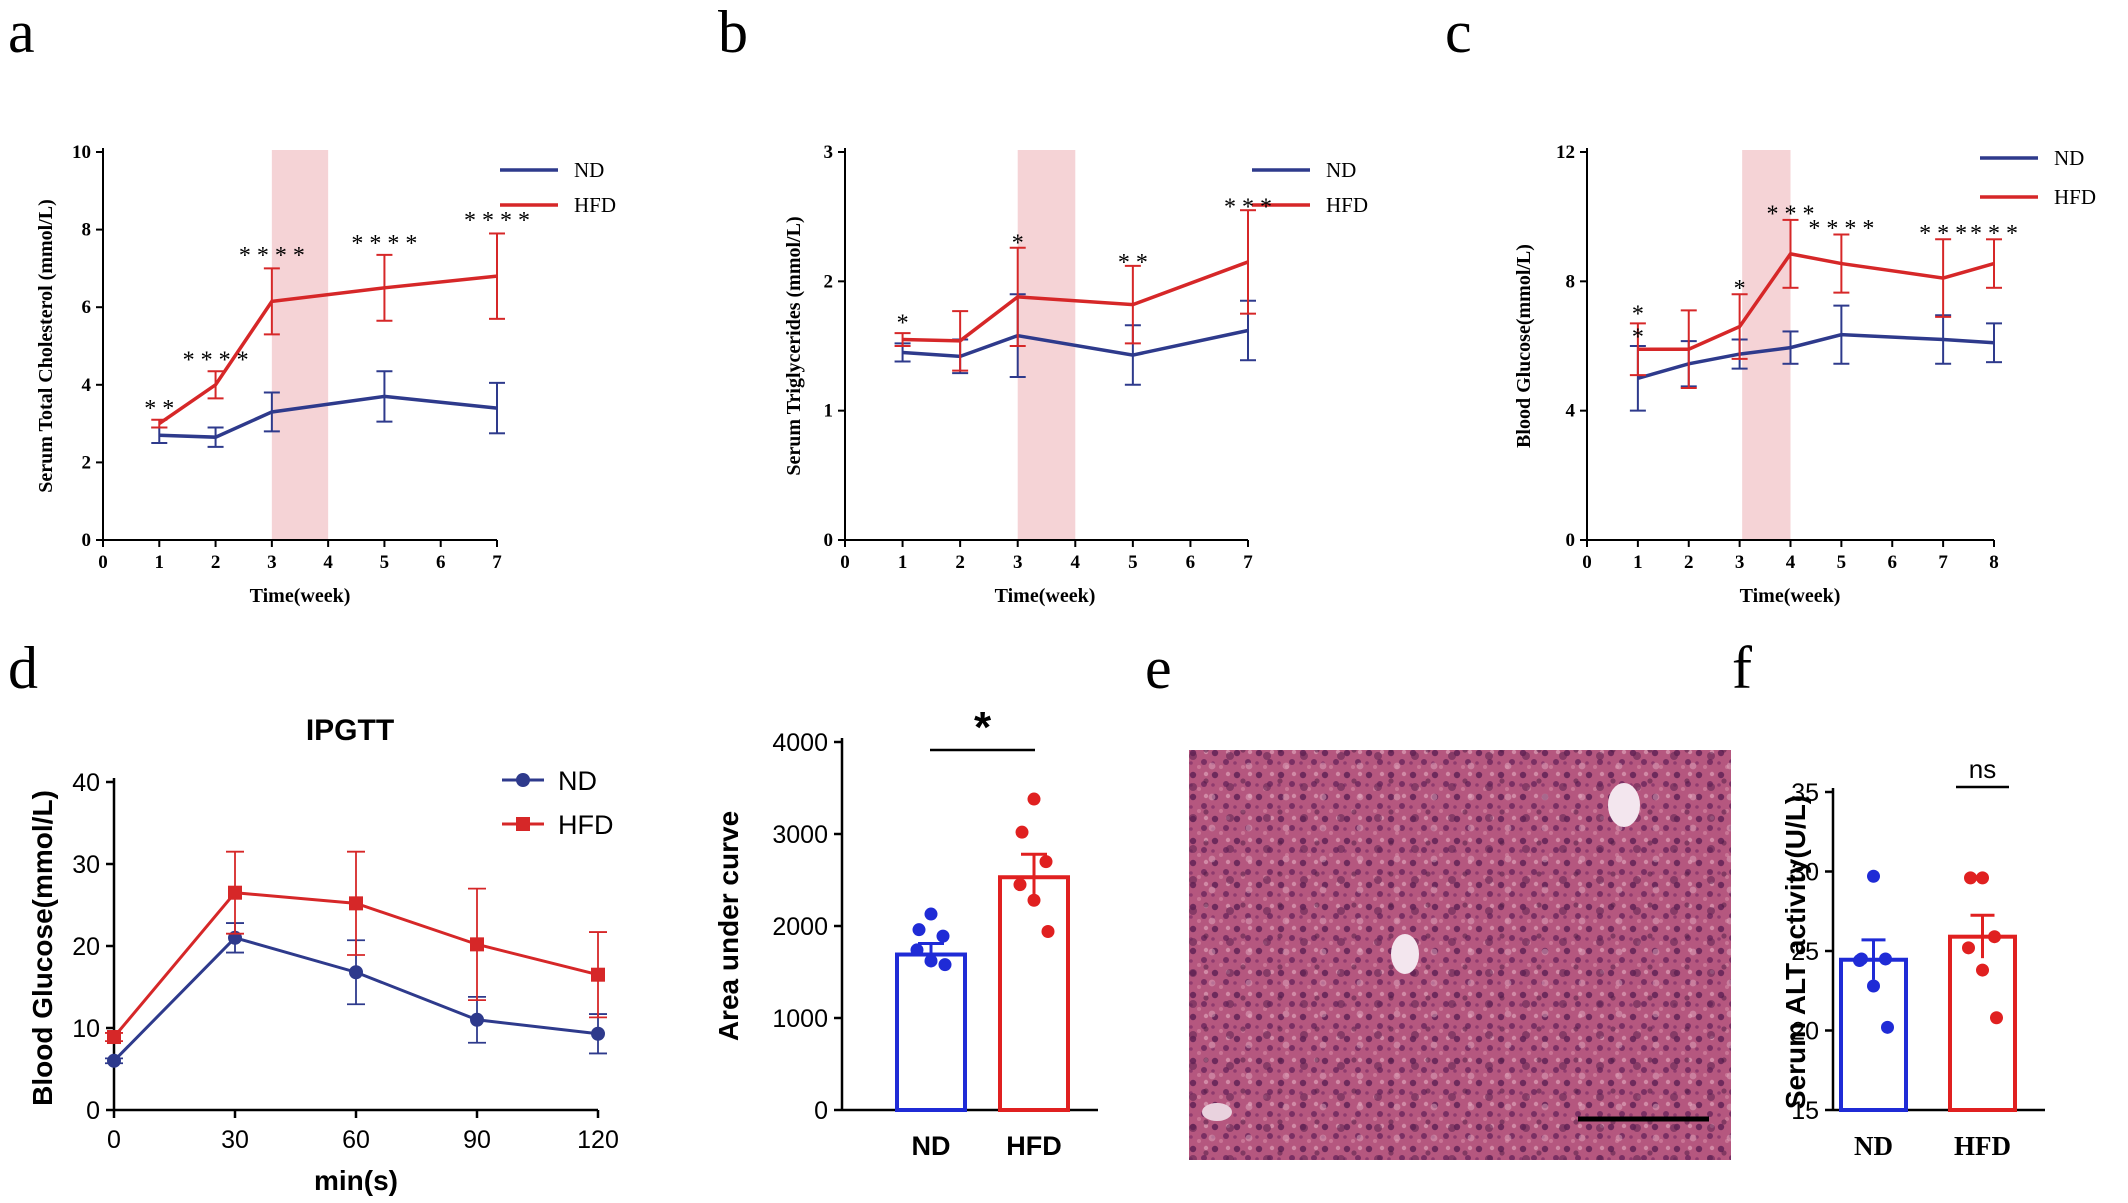  I want to click on y-tick-label: 1000, so click(800, 1019).